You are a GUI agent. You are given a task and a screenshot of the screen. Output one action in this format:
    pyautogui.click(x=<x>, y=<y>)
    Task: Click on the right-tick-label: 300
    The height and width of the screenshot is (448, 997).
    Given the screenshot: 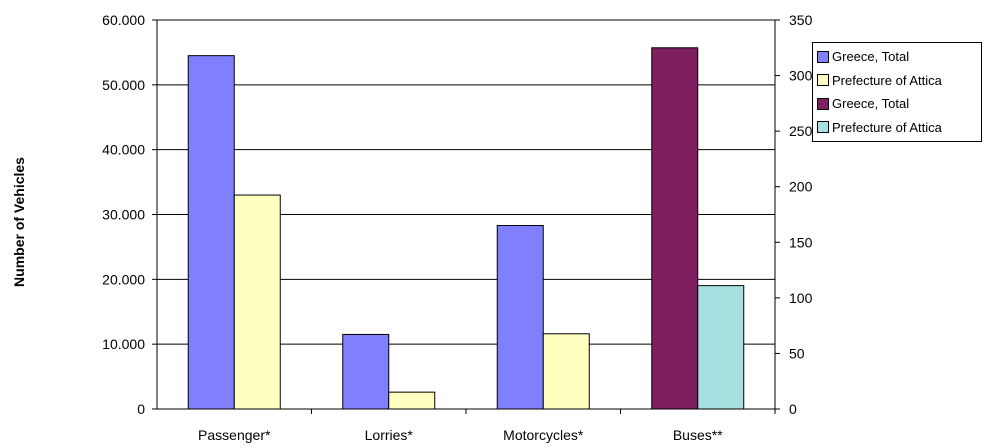 What is the action you would take?
    pyautogui.click(x=801, y=76)
    